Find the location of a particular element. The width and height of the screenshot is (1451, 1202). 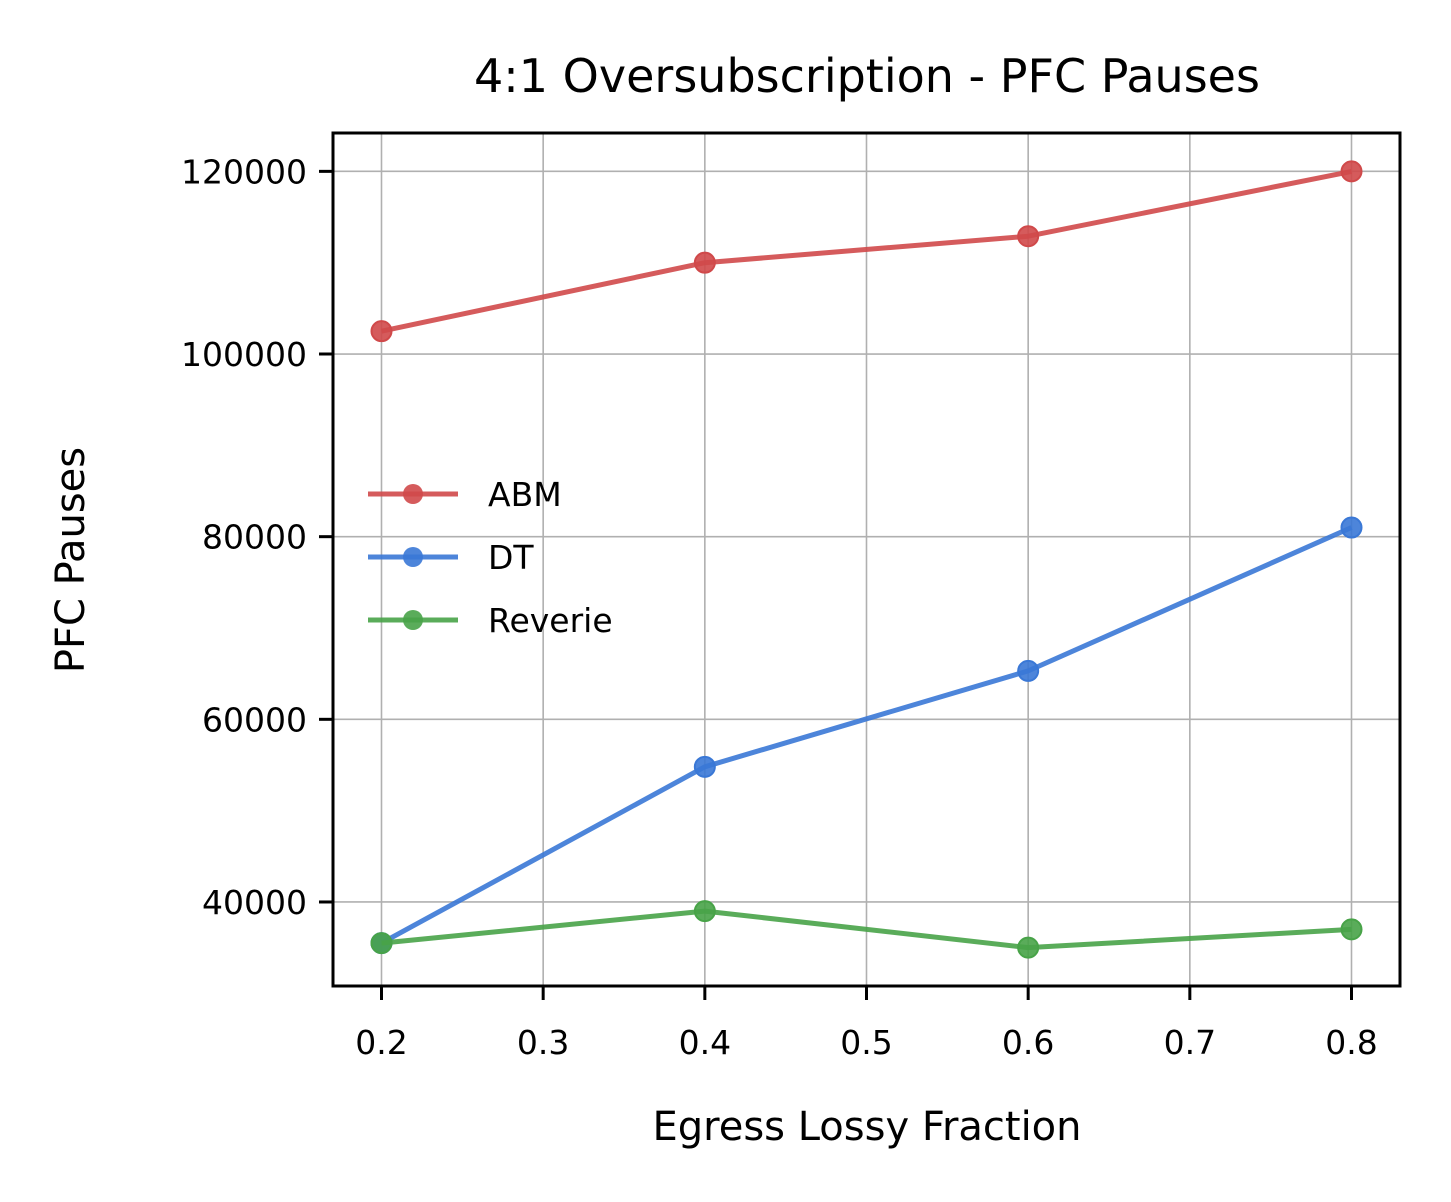

y-axis-label: PFC Pauses is located at coordinates (71, 560).